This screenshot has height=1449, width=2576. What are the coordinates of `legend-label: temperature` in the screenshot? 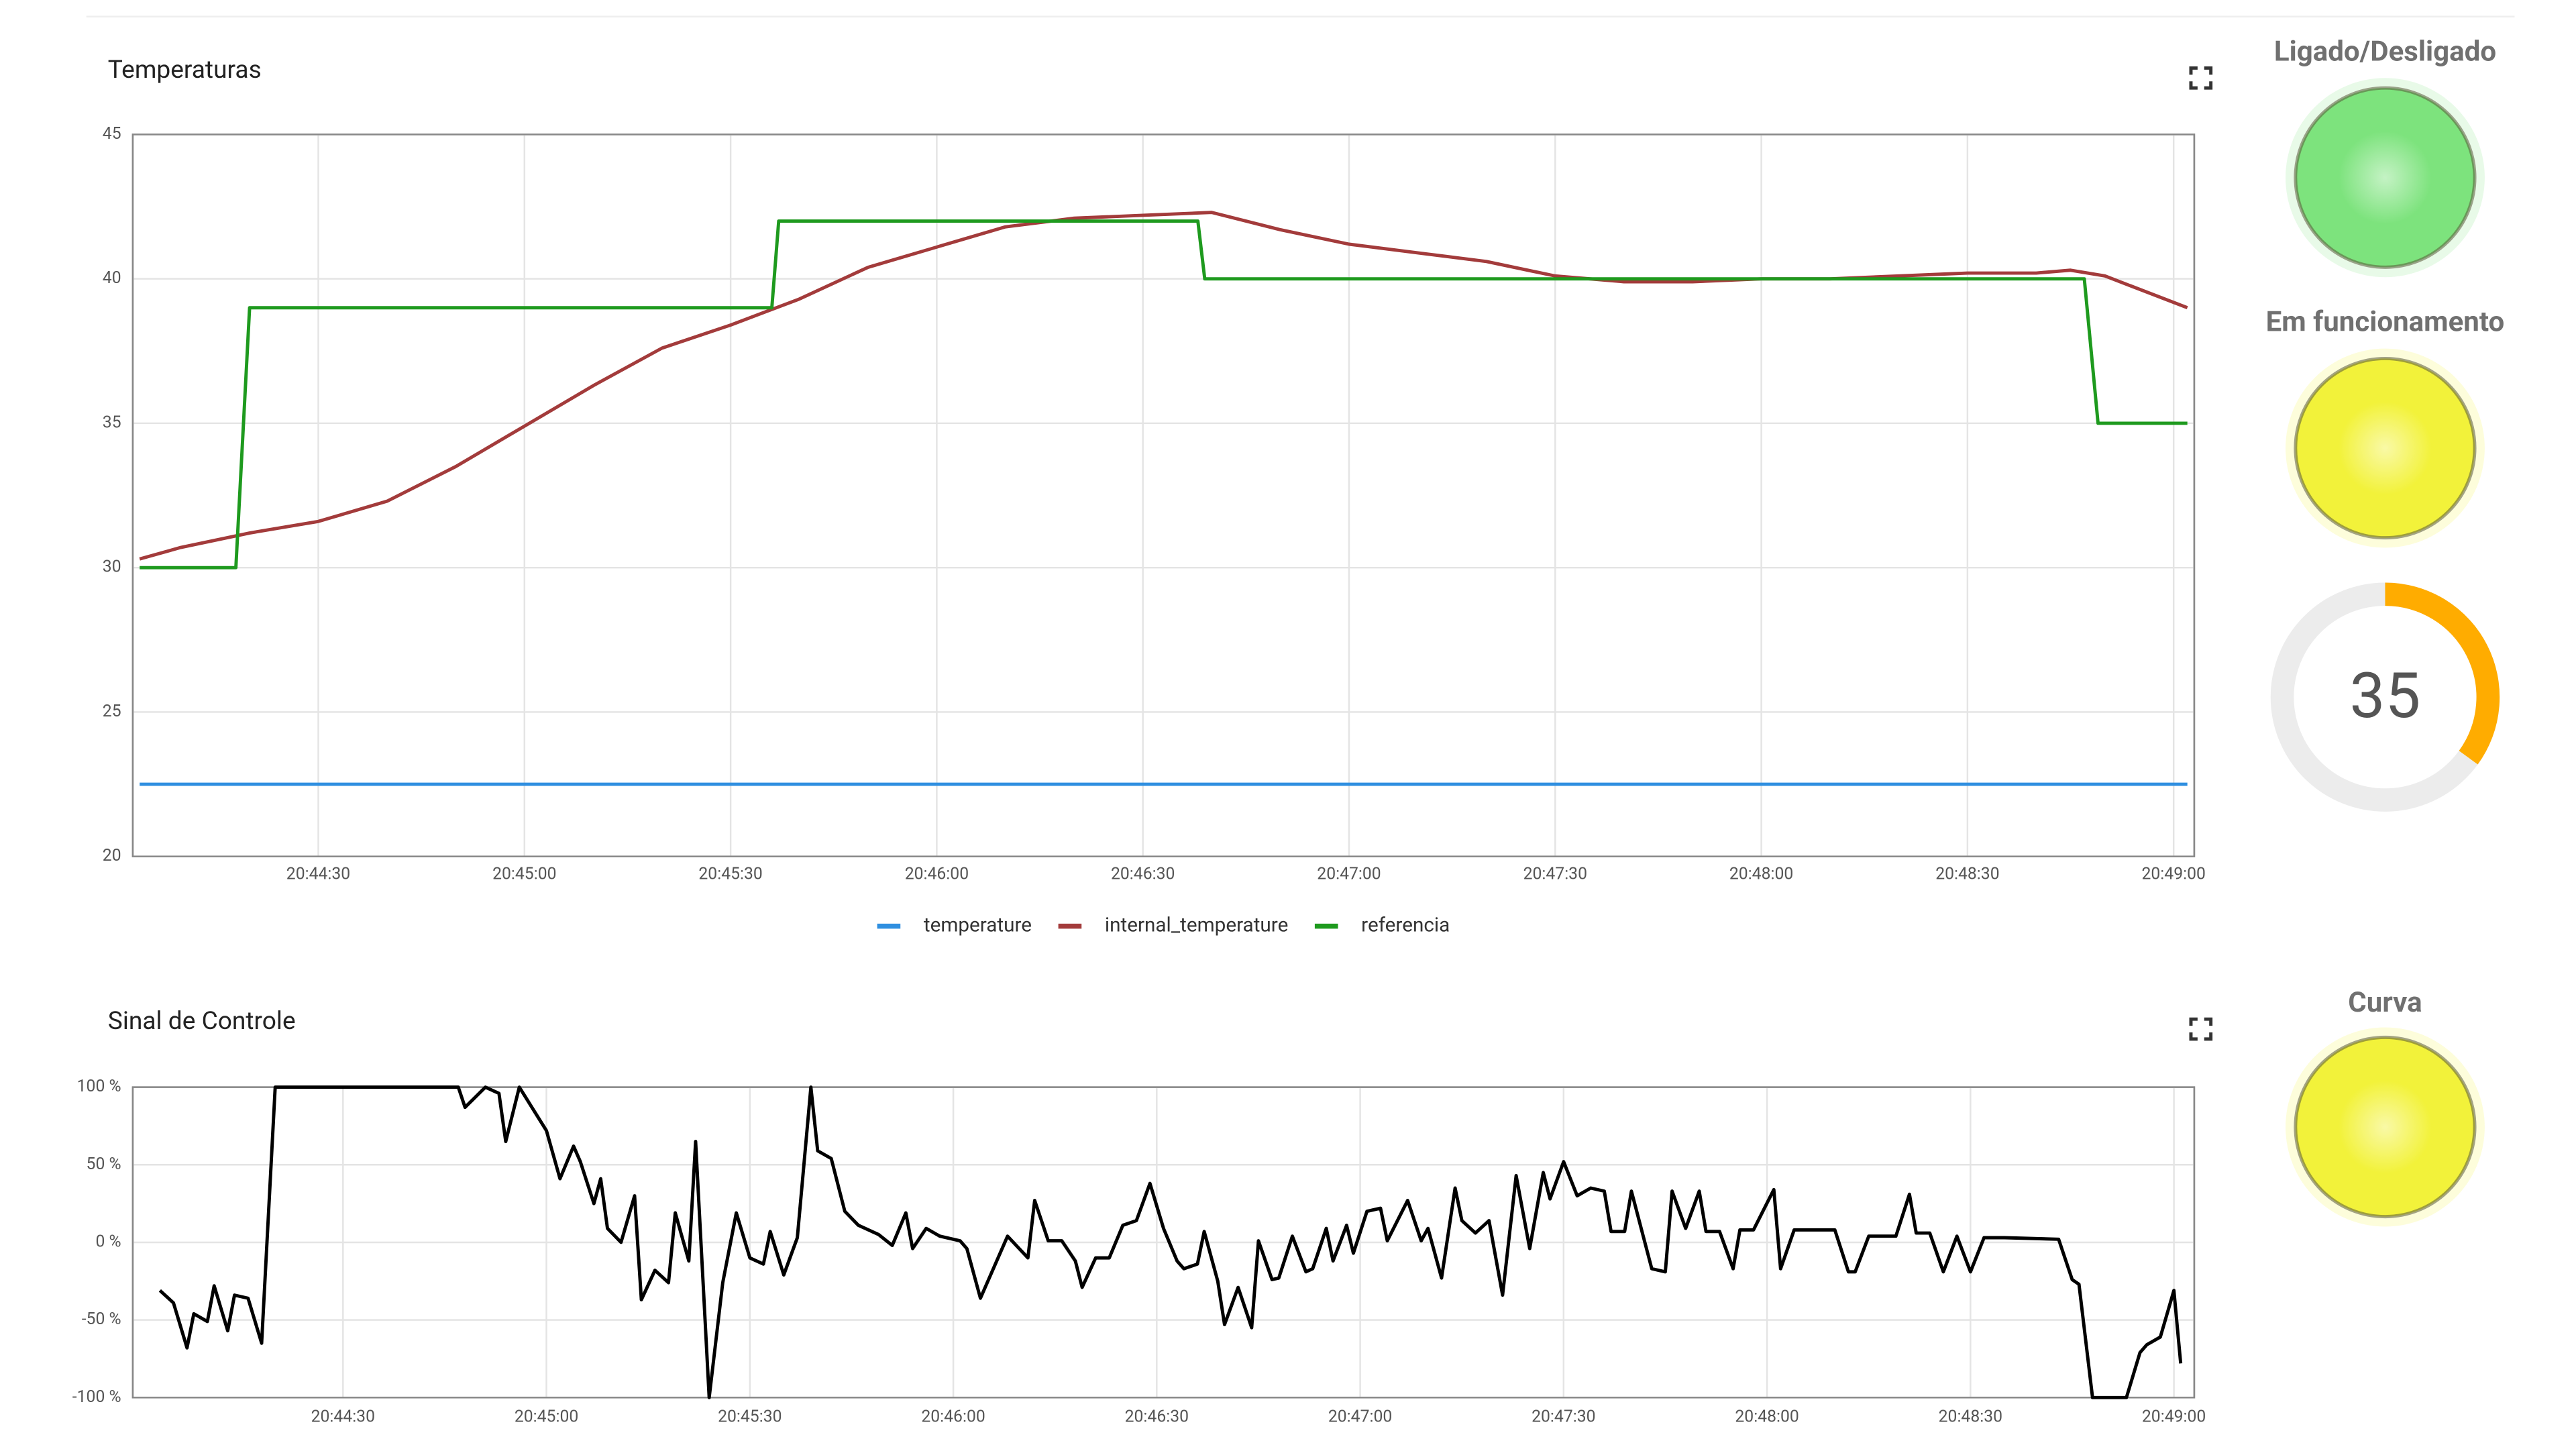 It's located at (978, 924).